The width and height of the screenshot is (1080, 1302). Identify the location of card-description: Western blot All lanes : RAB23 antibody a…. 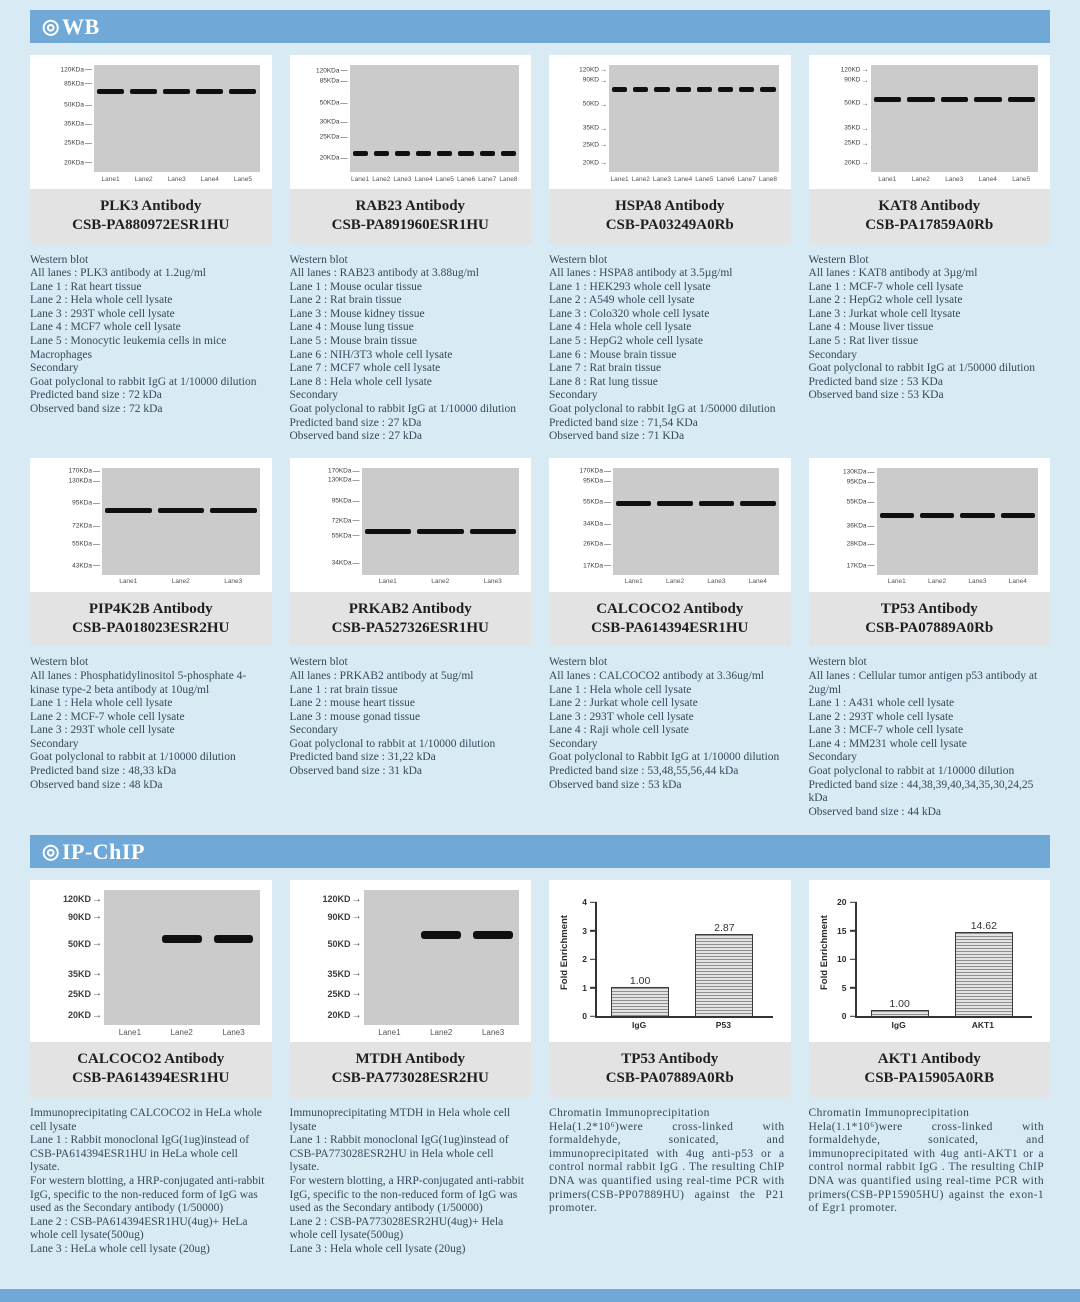
(411, 349).